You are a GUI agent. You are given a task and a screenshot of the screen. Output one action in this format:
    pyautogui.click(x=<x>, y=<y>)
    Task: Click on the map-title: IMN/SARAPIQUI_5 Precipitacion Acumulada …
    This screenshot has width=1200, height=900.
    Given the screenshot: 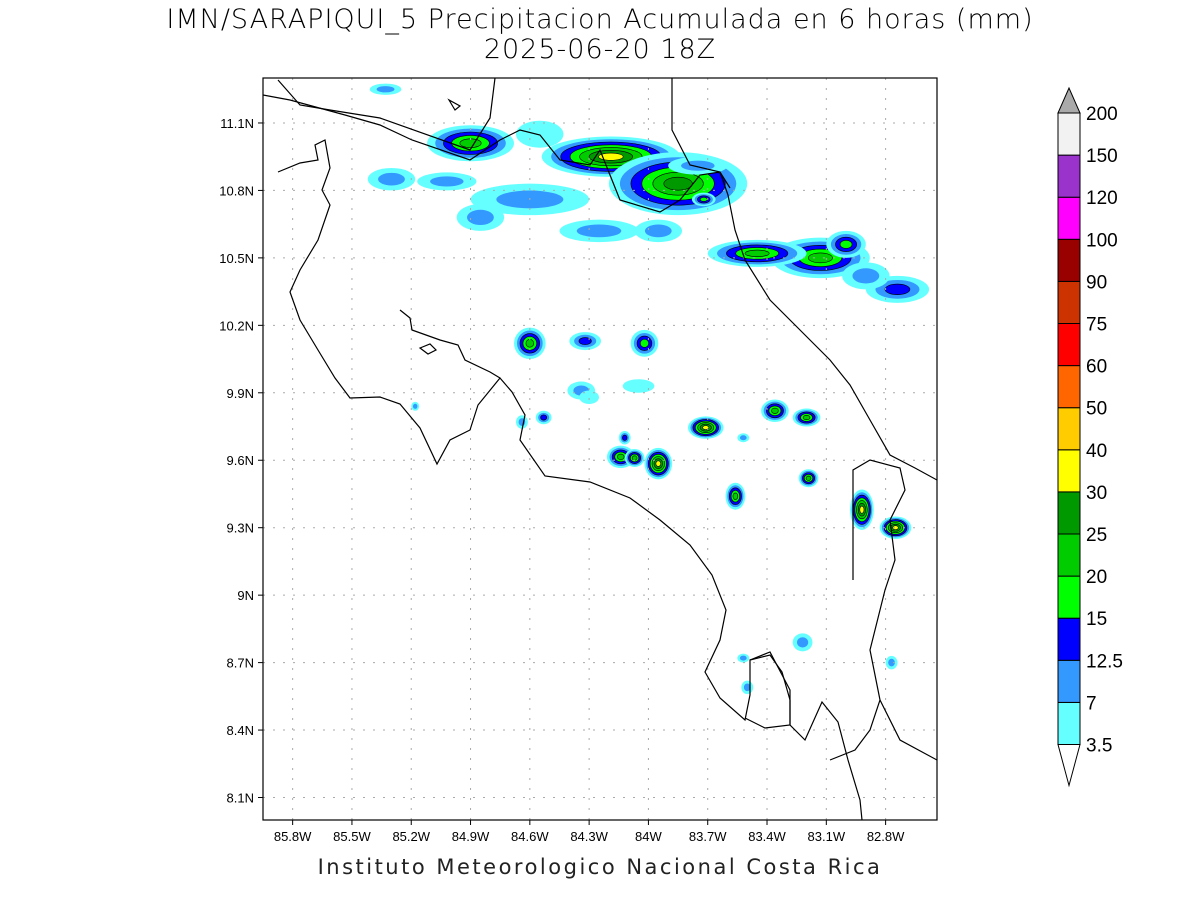 What is the action you would take?
    pyautogui.click(x=600, y=19)
    